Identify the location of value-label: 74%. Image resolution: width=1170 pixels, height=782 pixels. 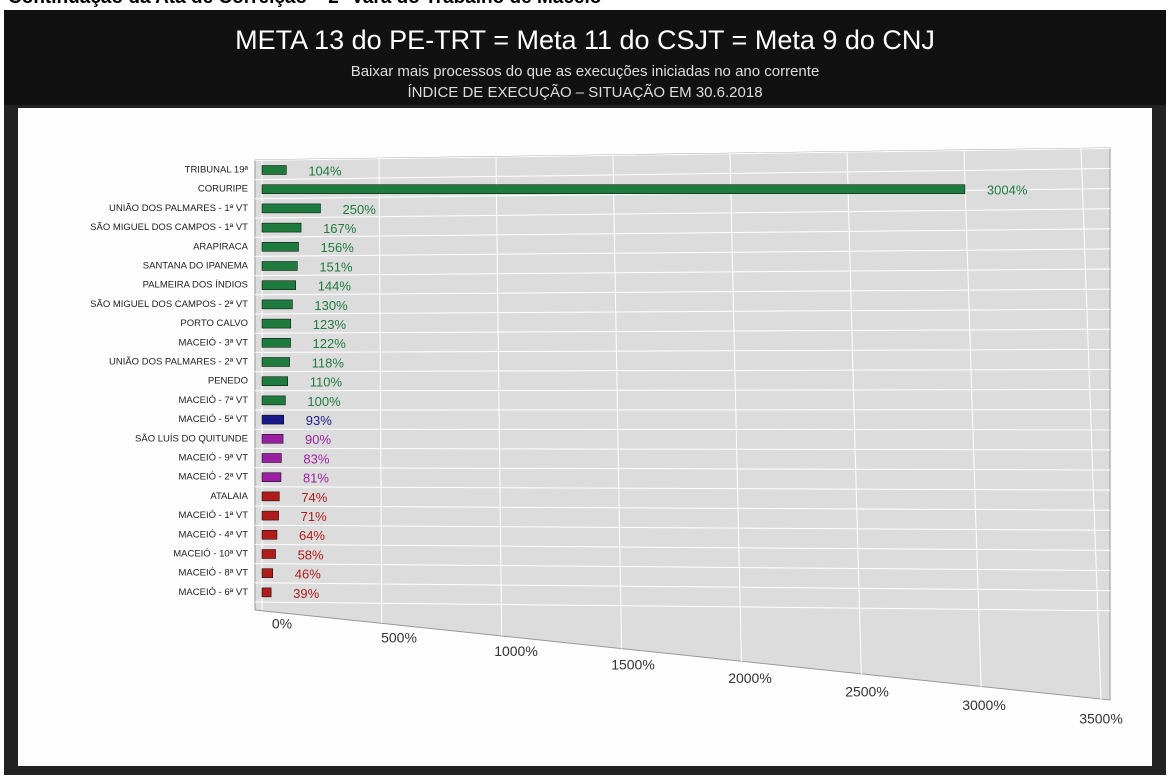
(314, 497).